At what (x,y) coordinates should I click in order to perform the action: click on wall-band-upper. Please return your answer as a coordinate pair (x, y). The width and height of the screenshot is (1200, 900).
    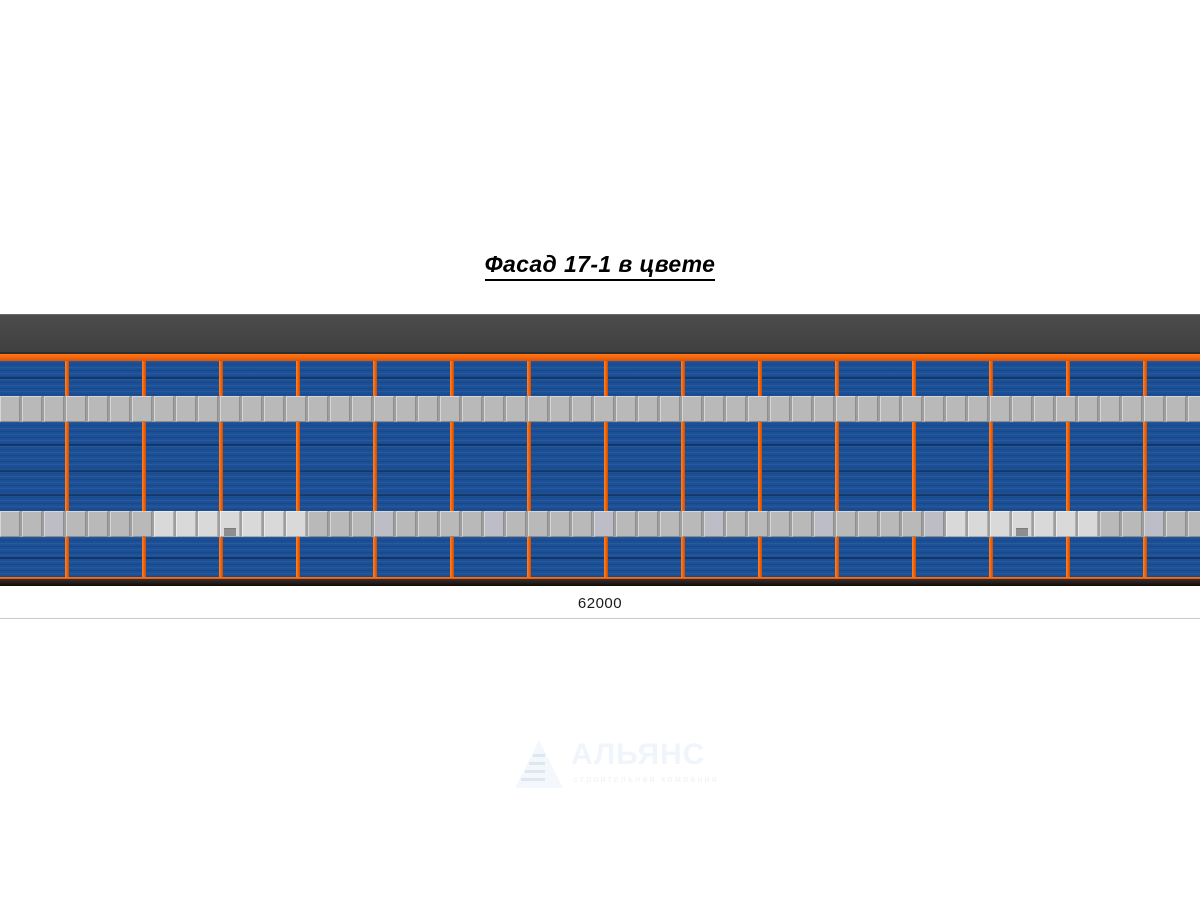
    Looking at the image, I should click on (600, 378).